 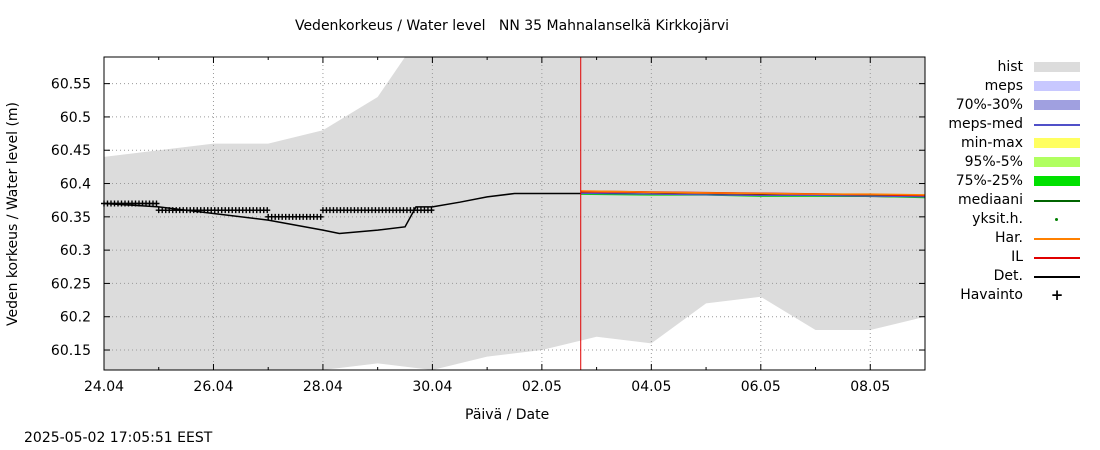 I want to click on legend-label: Det., so click(x=1008, y=276).